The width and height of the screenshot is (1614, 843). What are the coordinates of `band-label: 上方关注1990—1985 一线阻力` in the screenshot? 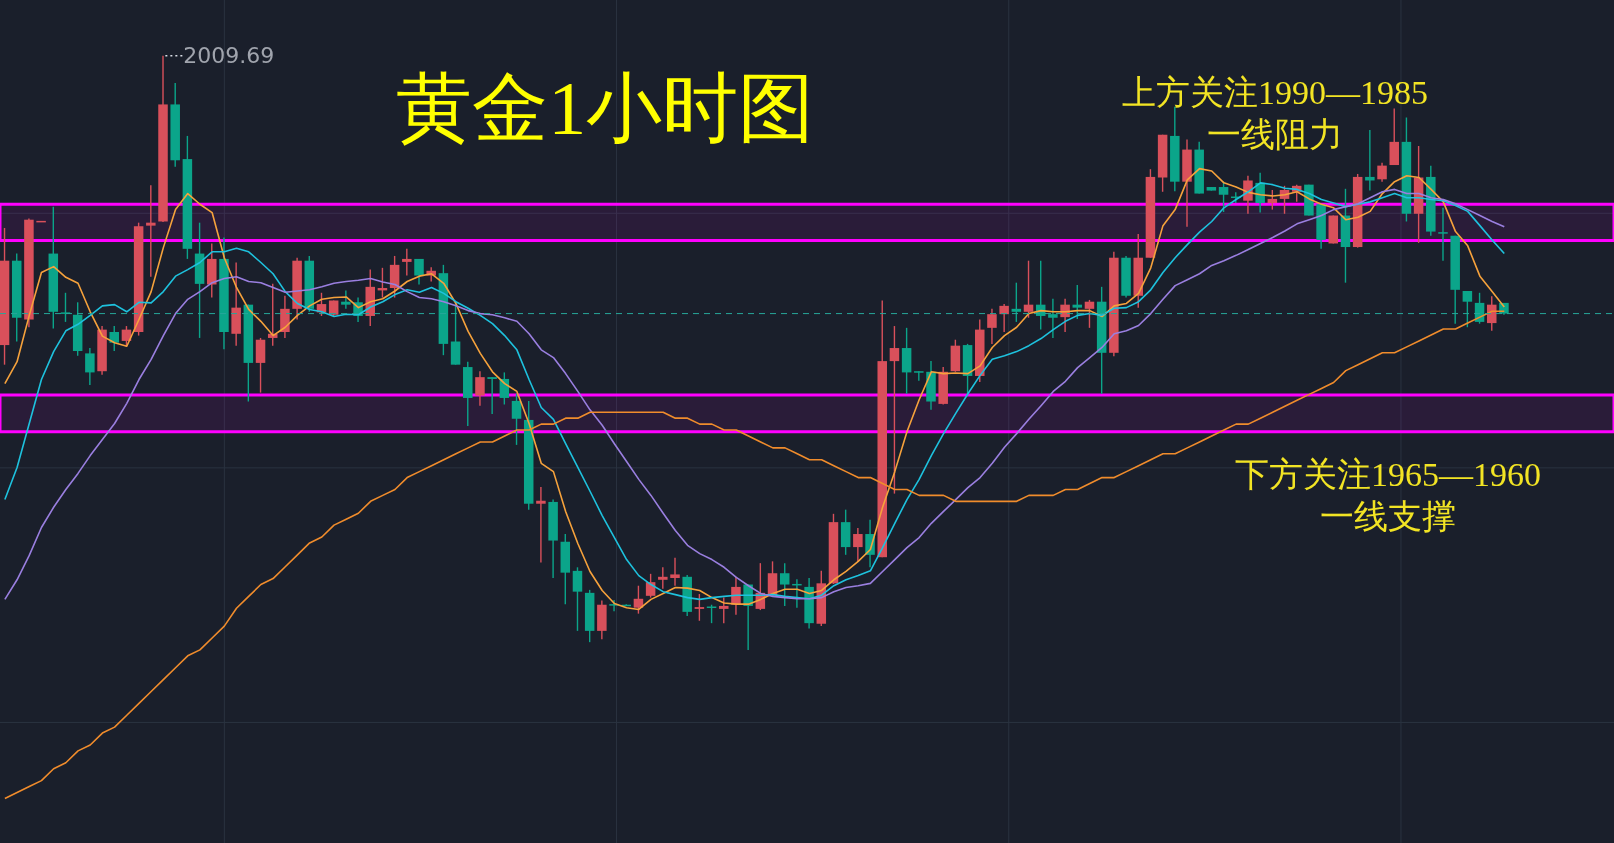 It's located at (1275, 114).